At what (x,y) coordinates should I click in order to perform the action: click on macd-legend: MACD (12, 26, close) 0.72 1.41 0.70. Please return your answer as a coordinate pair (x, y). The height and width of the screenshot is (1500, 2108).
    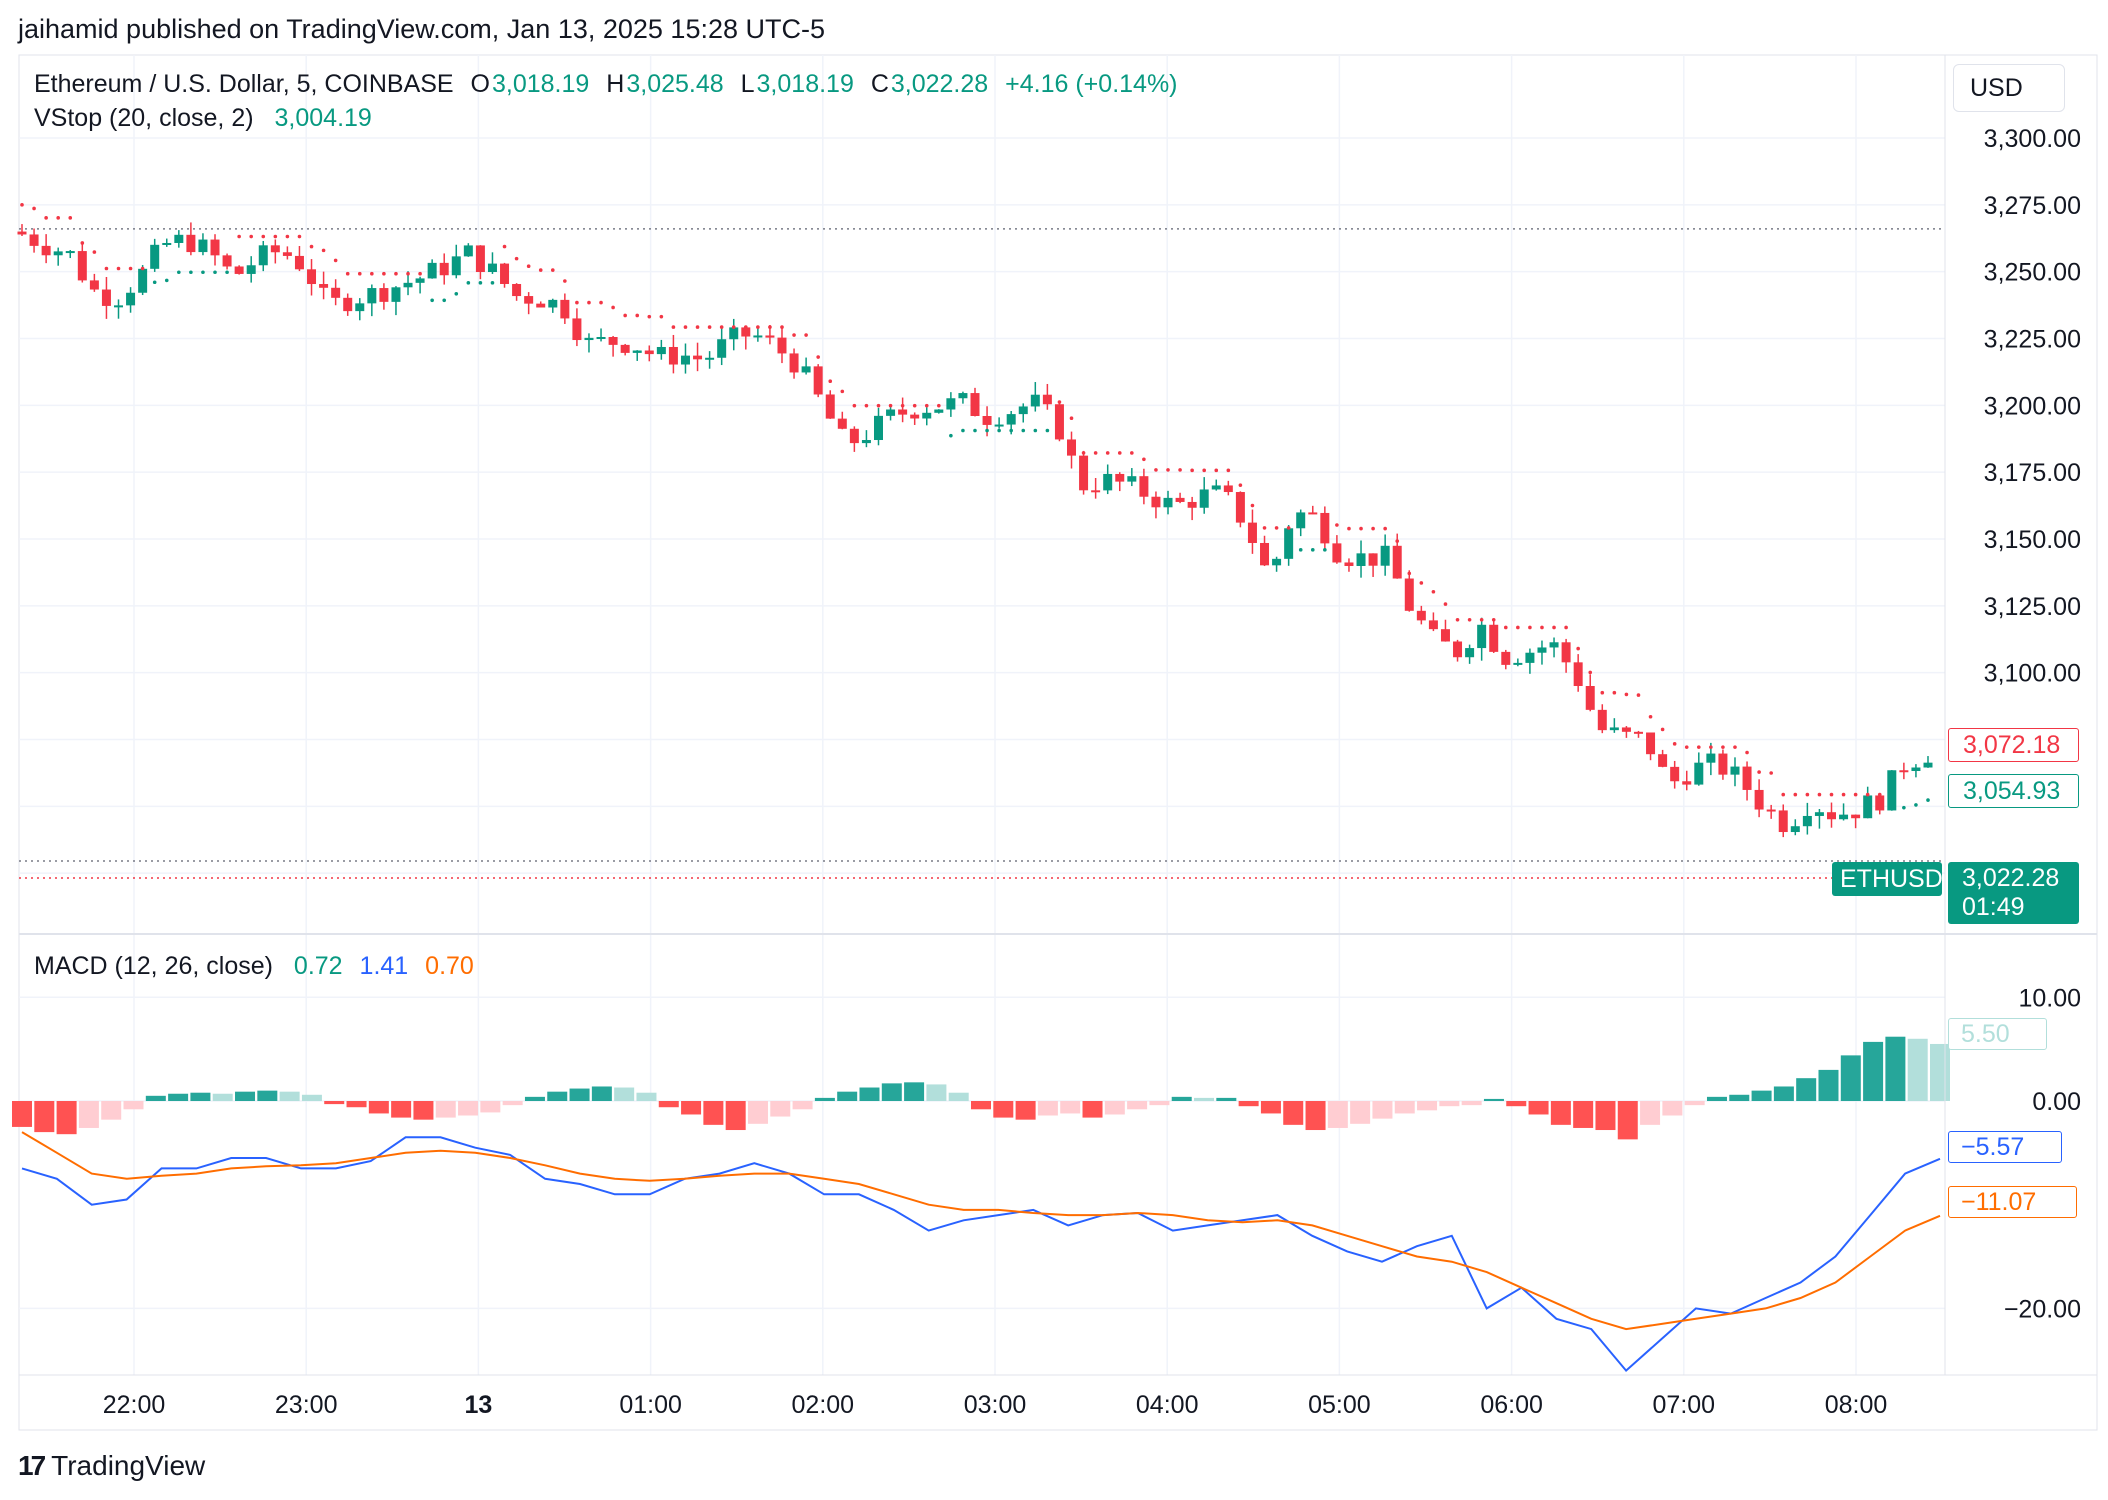
    Looking at the image, I should click on (255, 966).